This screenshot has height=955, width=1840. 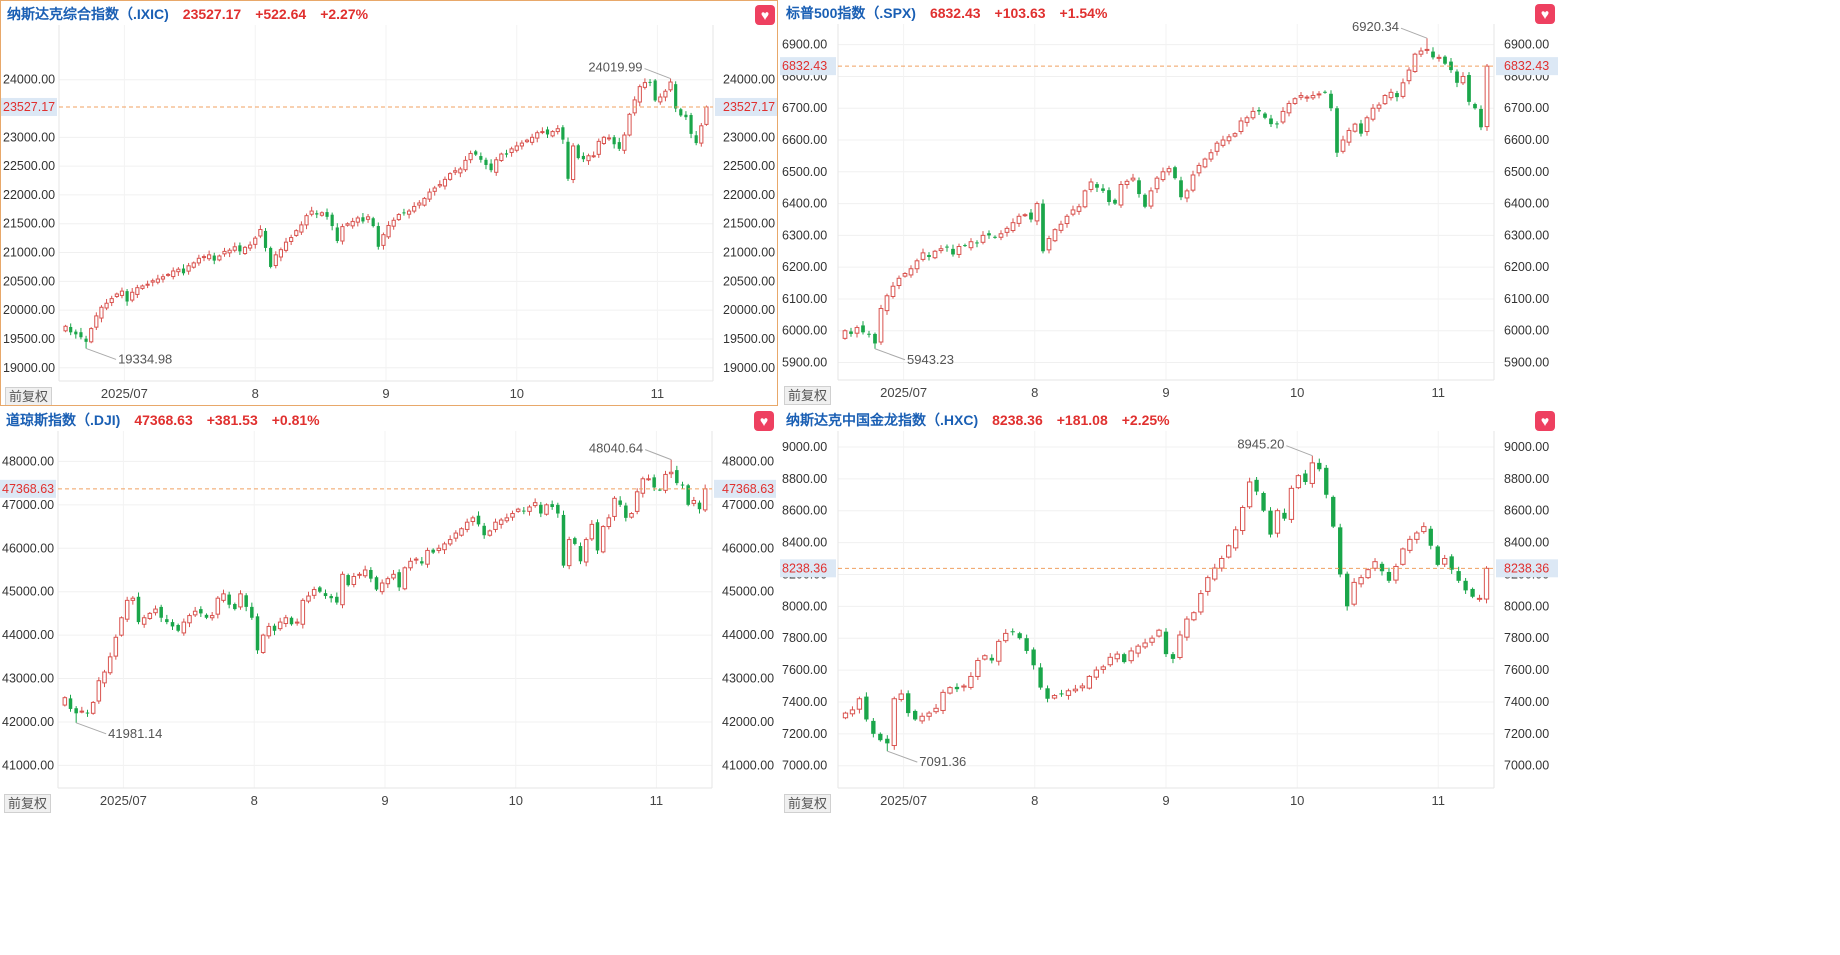 What do you see at coordinates (882, 420) in the screenshot?
I see `index-title: 纳斯达克中国金龙指数（.HXC)` at bounding box center [882, 420].